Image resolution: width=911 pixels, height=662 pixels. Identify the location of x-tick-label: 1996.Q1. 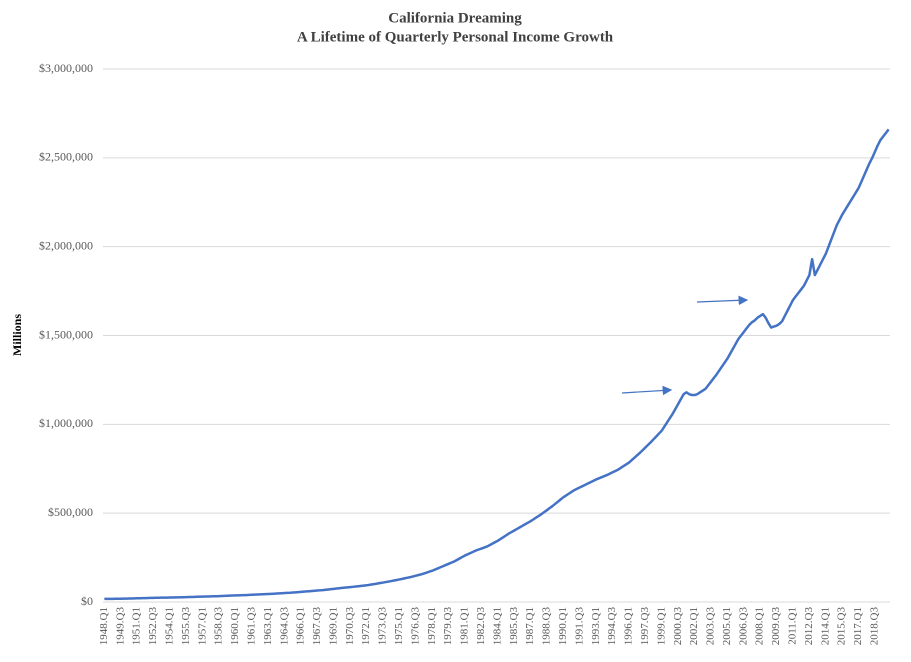
(629, 626).